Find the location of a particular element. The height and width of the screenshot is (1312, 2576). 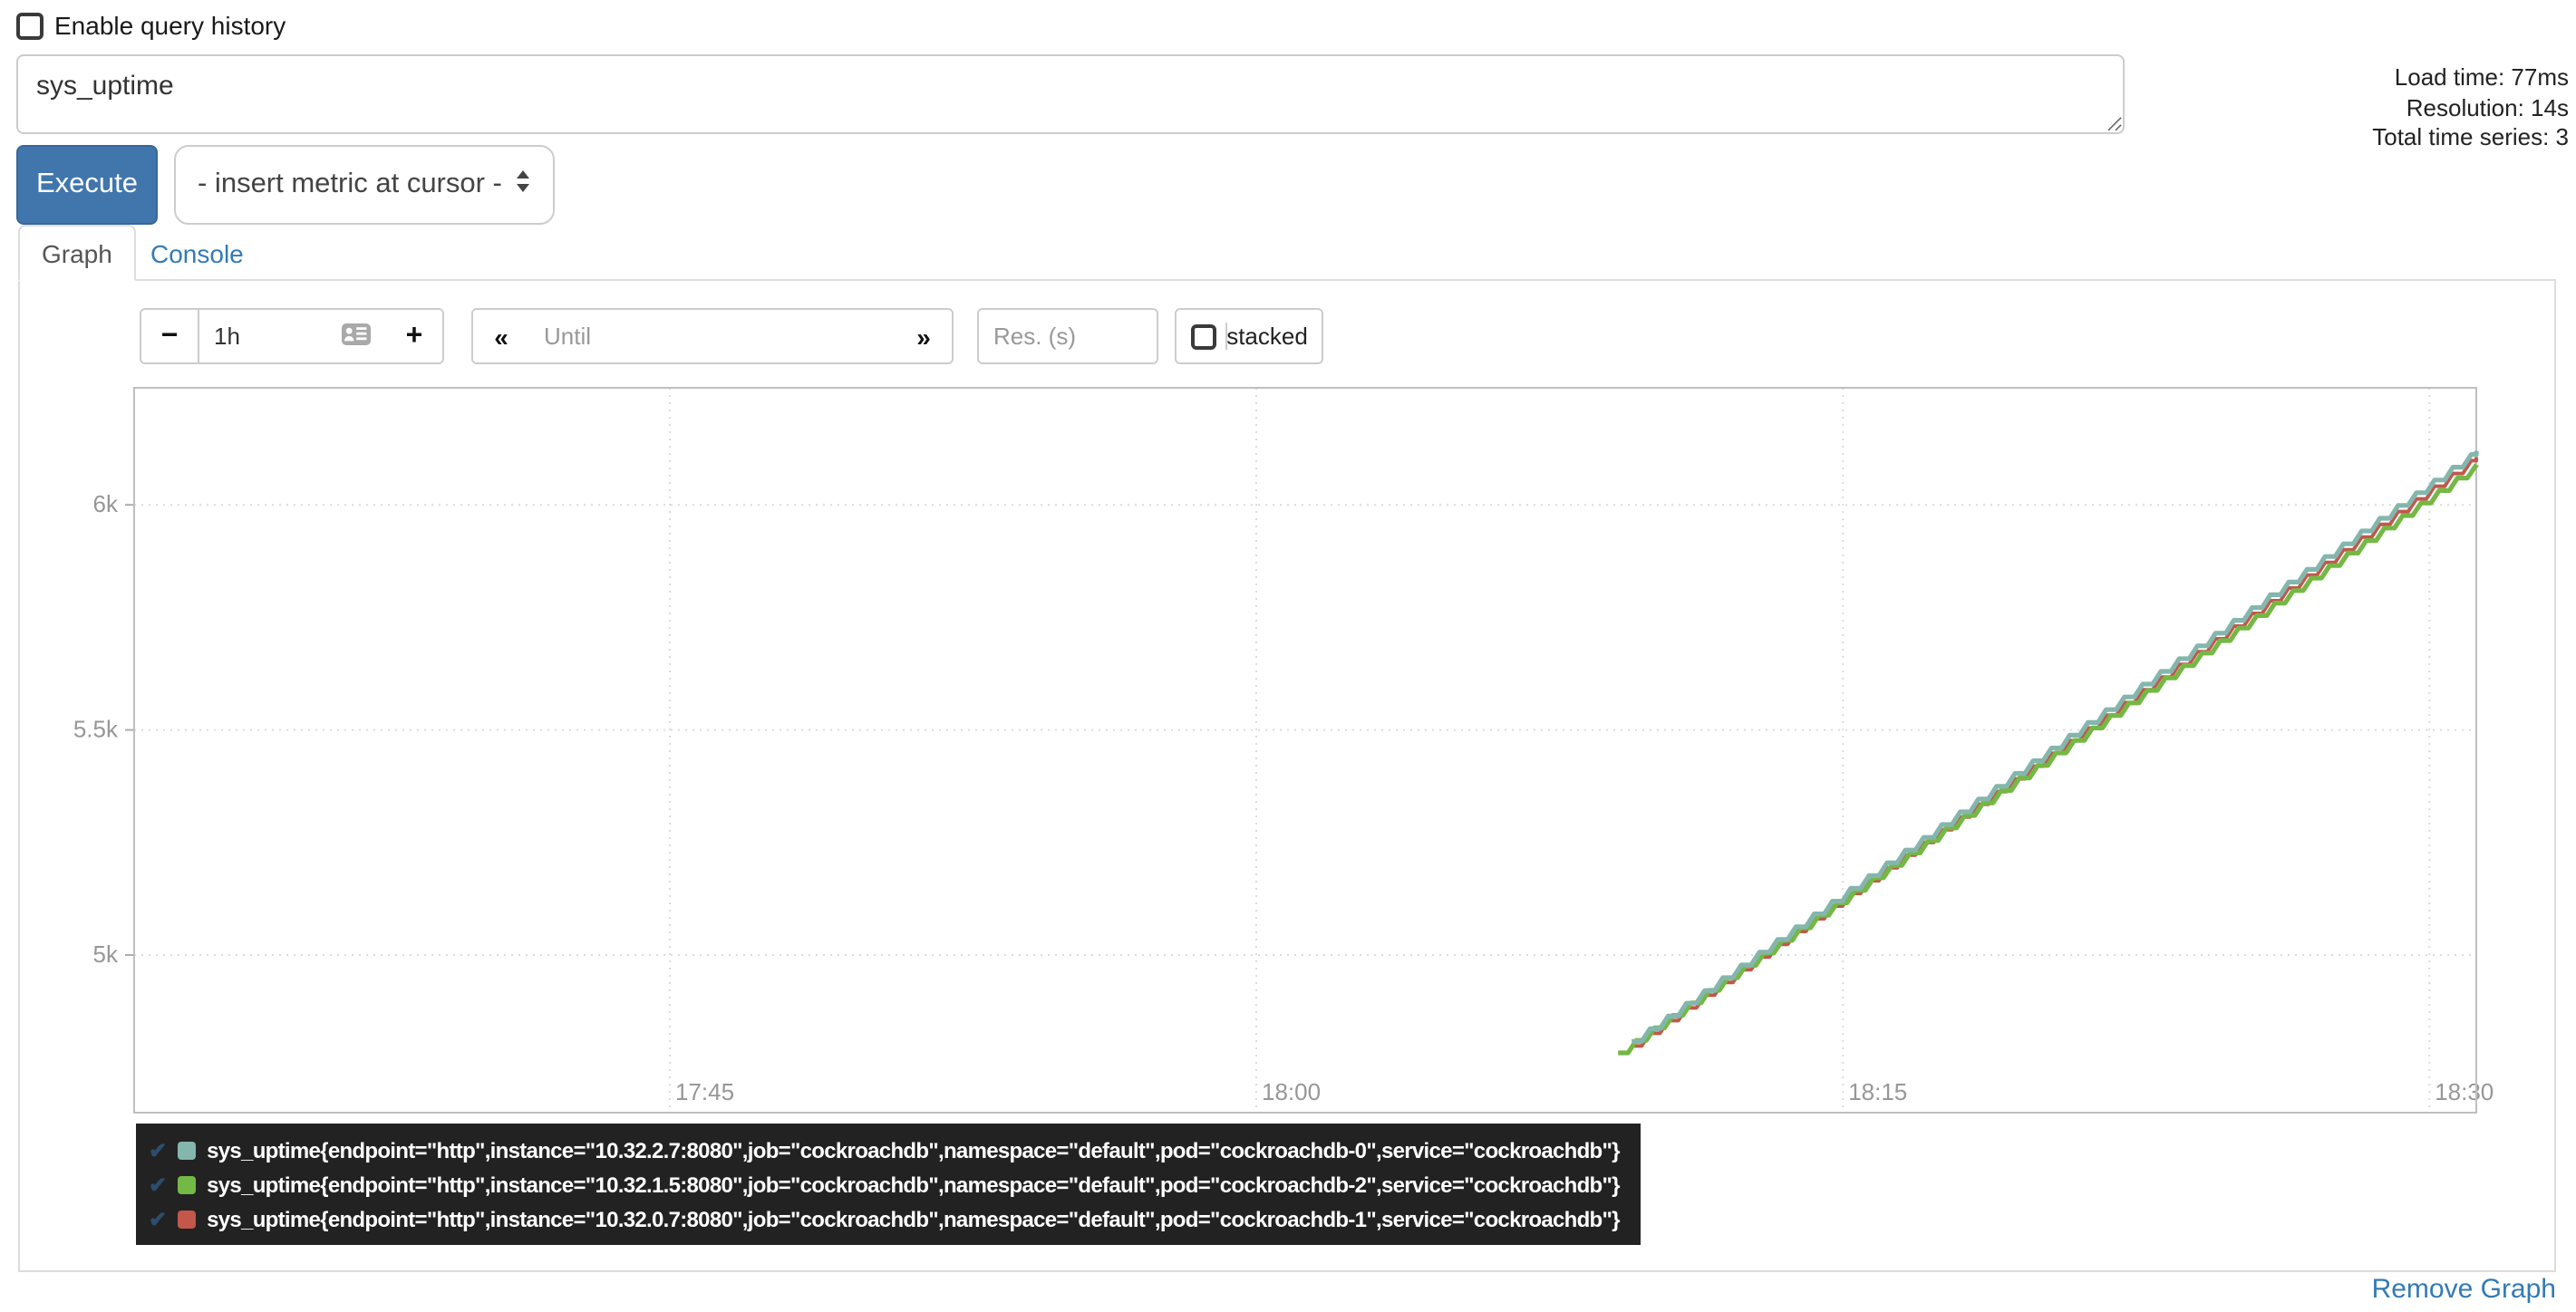

y-tick-label: 5k is located at coordinates (106, 955).